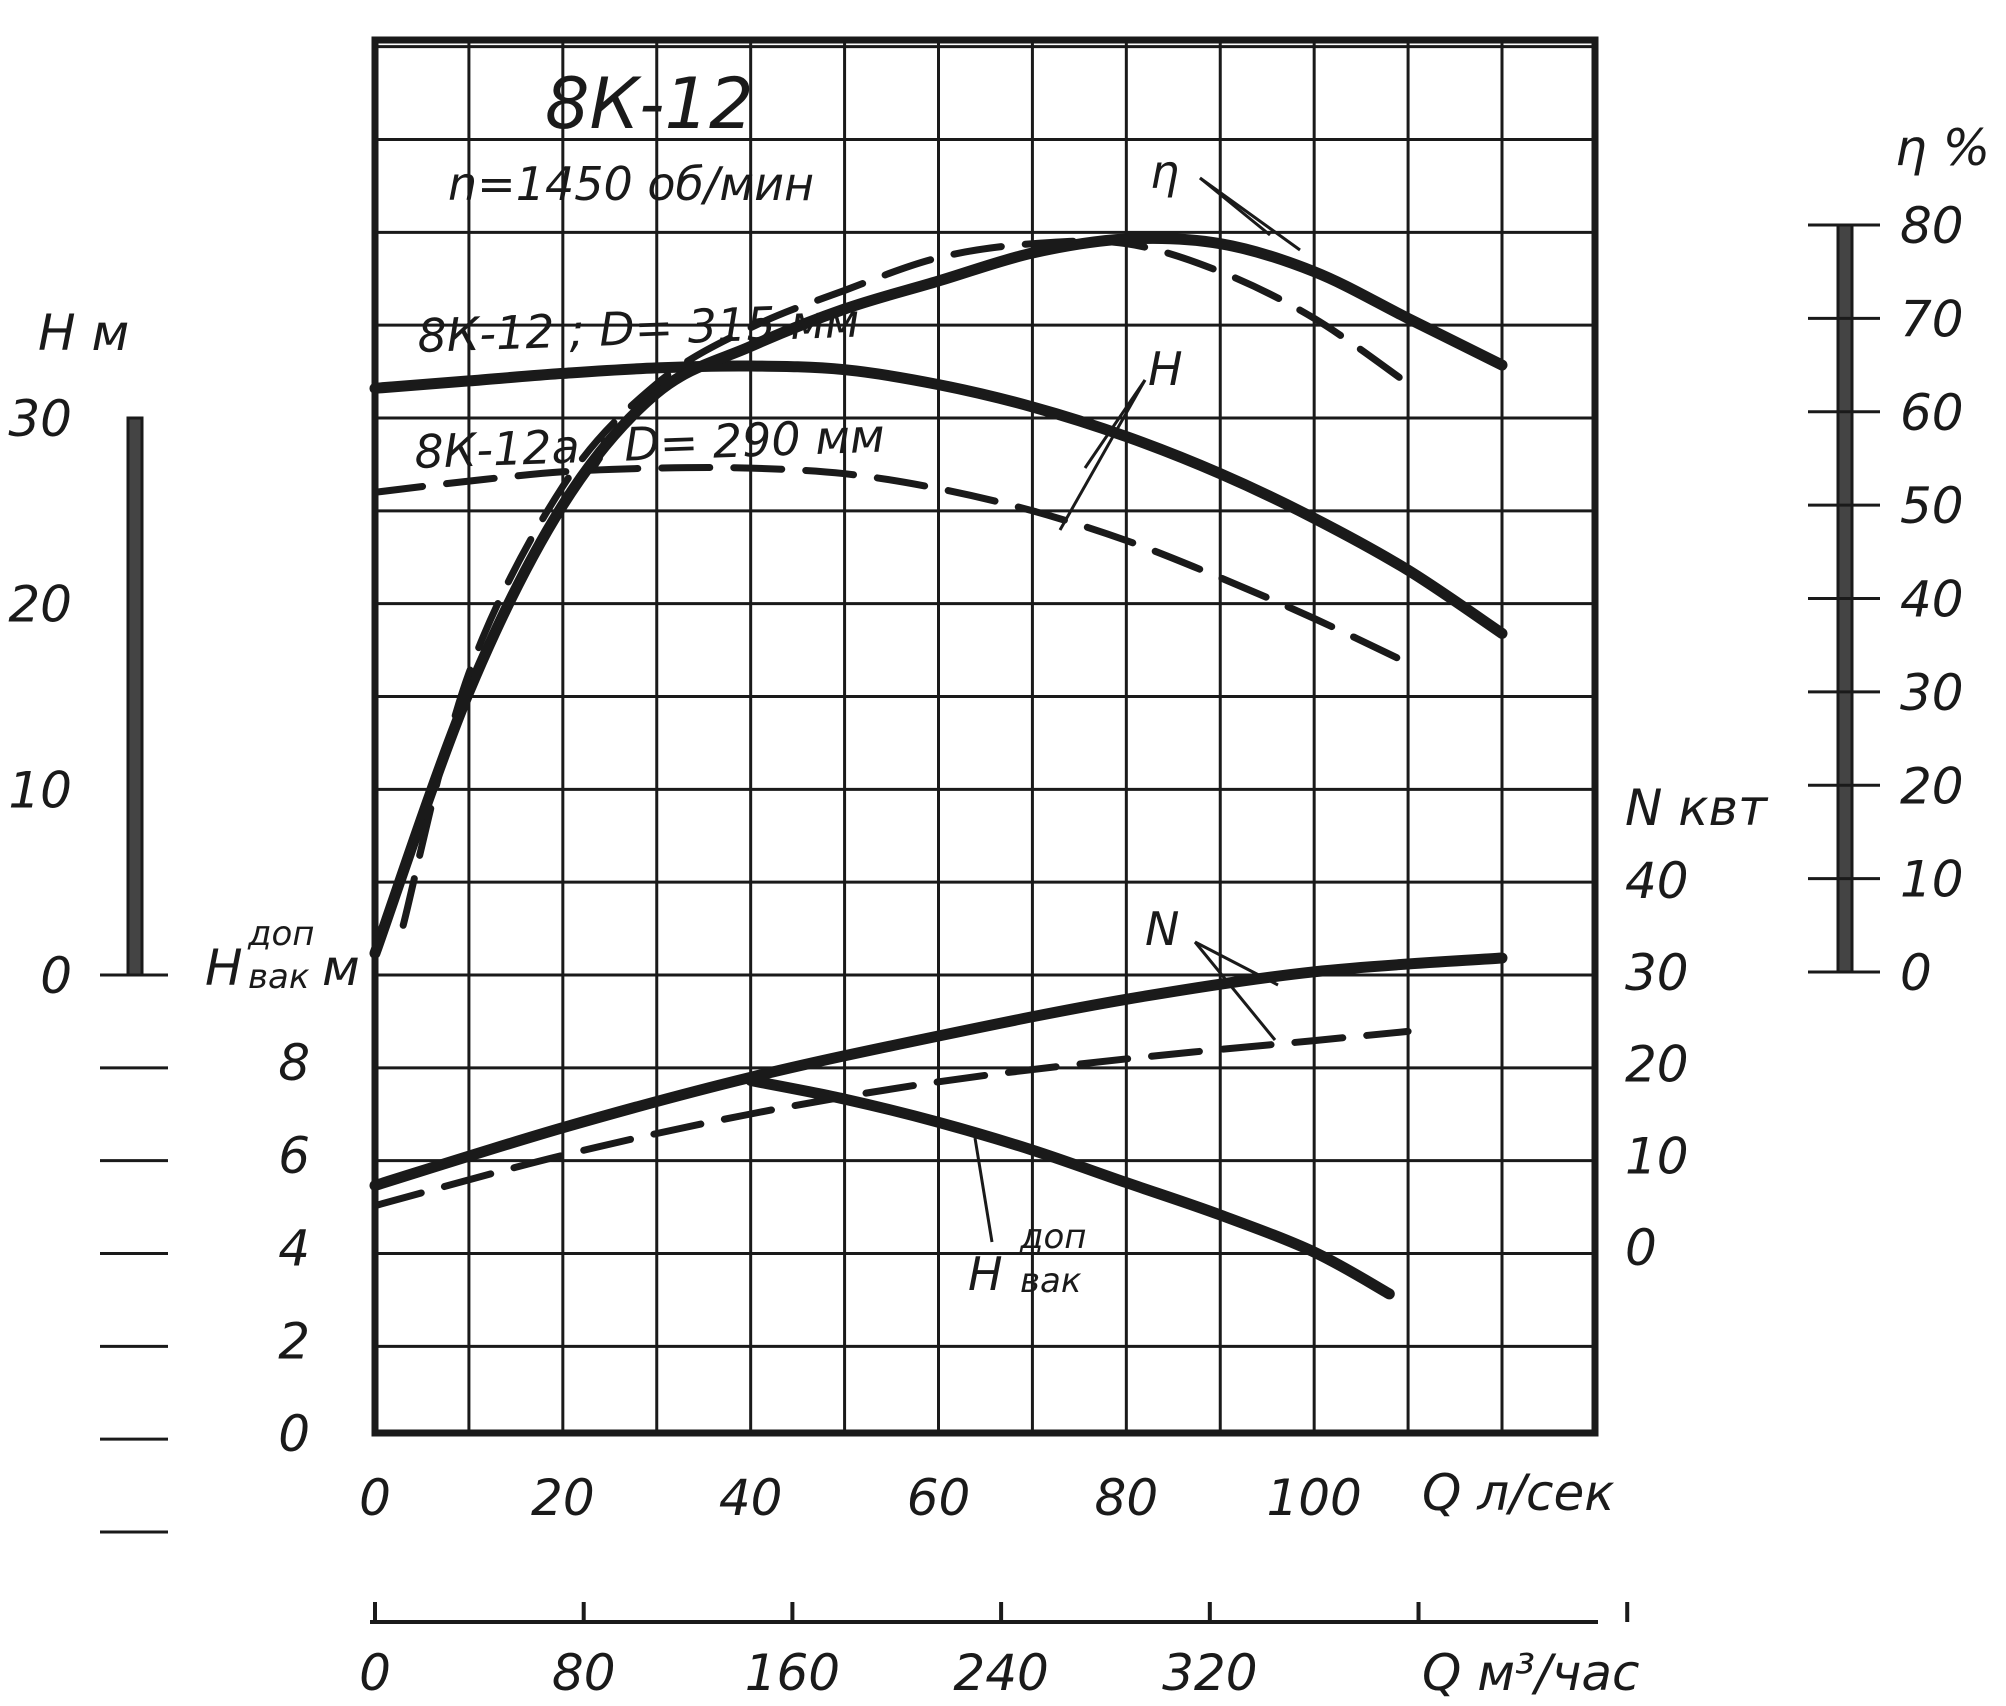 Image resolution: width=2006 pixels, height=1706 pixels. Describe the element at coordinates (1053, 1237) in the screenshot. I see `label-vacuum-sup: доп` at that location.